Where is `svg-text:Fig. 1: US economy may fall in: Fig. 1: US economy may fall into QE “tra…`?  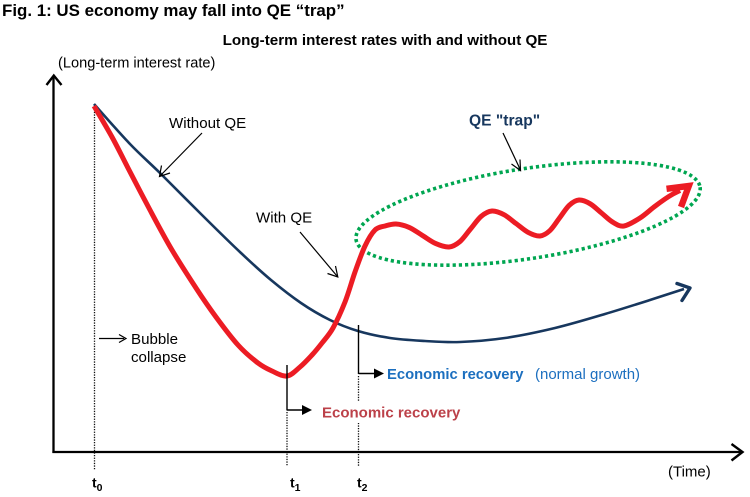
svg-text:Fig. 1: US economy may fall in: Fig. 1: US economy may fall into QE “tra… is located at coordinates (173, 10).